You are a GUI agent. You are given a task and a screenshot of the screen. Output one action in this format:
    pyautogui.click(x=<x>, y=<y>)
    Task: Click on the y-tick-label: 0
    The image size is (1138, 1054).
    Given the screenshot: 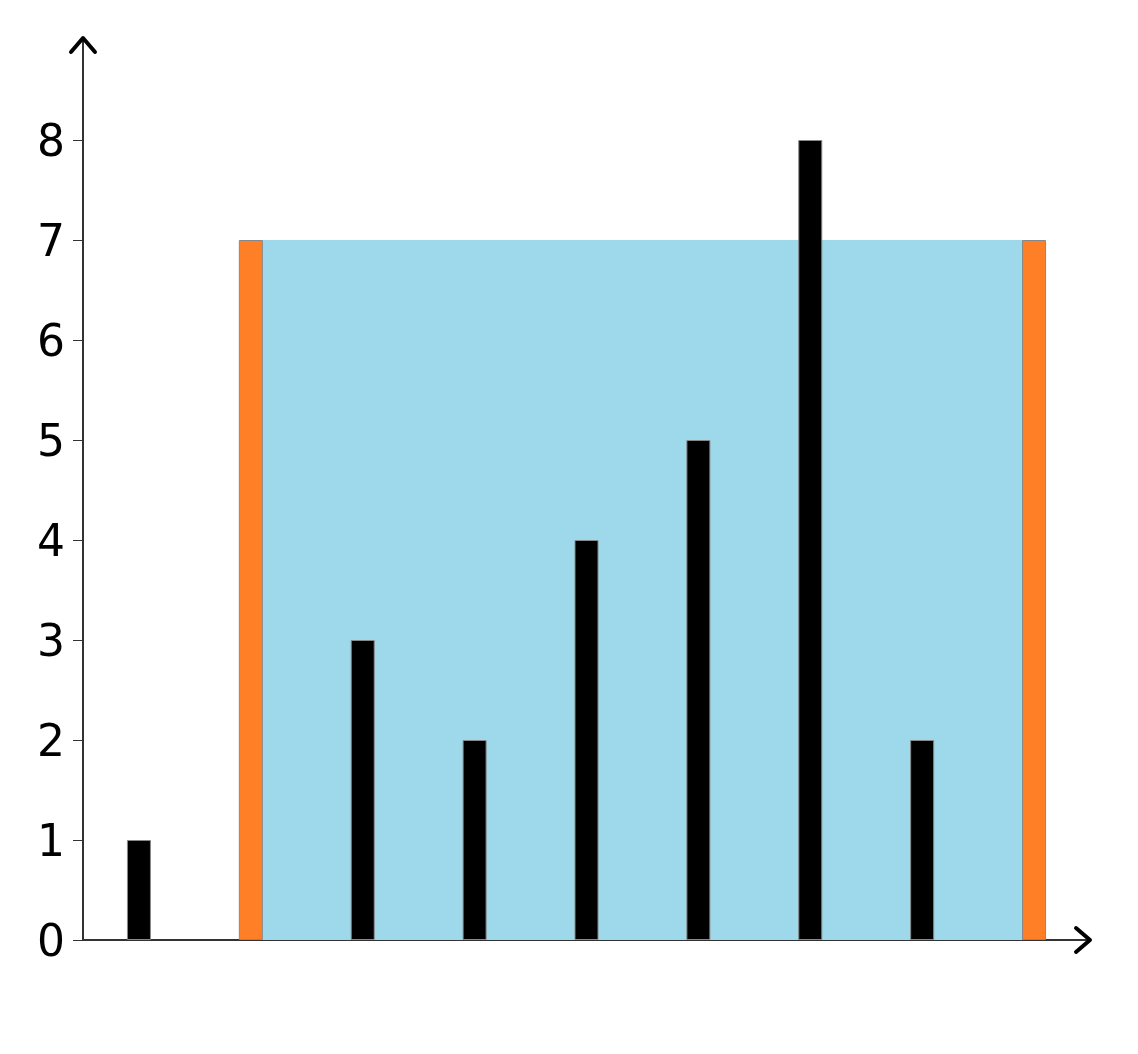 What is the action you would take?
    pyautogui.click(x=51, y=940)
    